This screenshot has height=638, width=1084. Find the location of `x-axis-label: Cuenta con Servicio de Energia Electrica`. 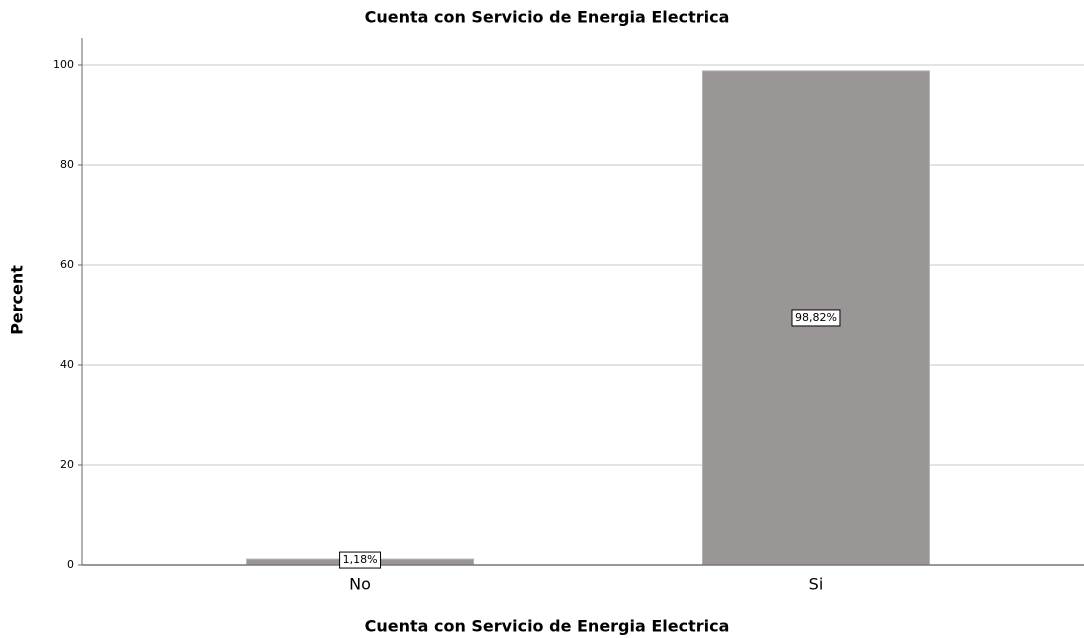

x-axis-label: Cuenta con Servicio de Energia Electrica is located at coordinates (547, 626).